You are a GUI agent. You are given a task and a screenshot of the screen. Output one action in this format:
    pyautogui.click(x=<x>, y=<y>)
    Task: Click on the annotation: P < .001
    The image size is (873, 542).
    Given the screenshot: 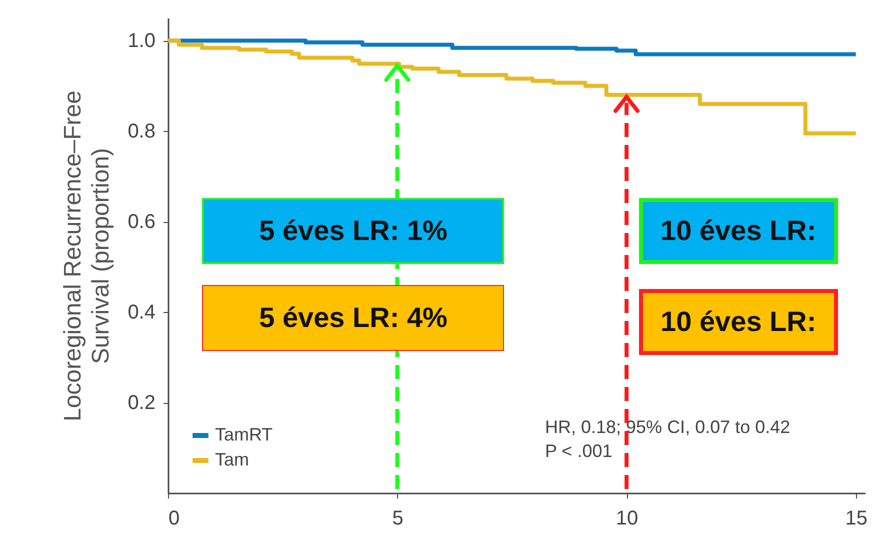 What is the action you would take?
    pyautogui.click(x=578, y=451)
    